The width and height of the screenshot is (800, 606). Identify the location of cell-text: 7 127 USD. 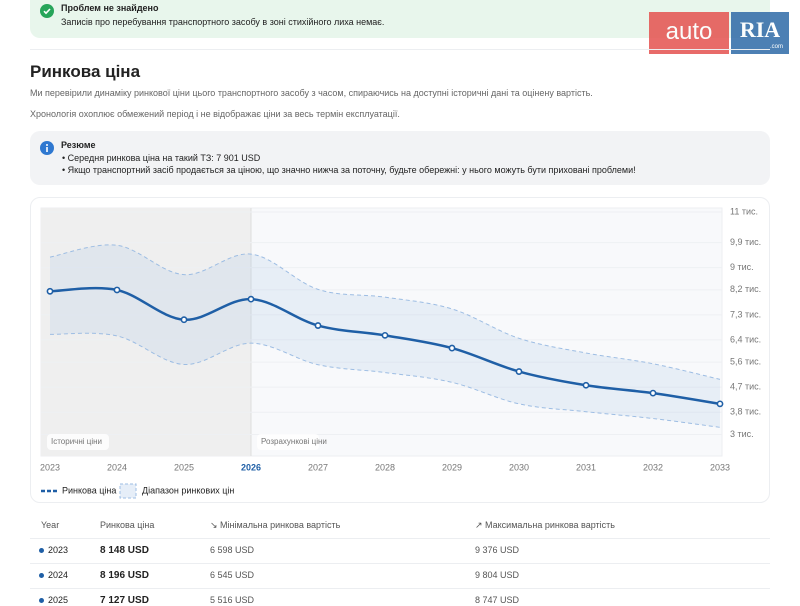
(124, 600).